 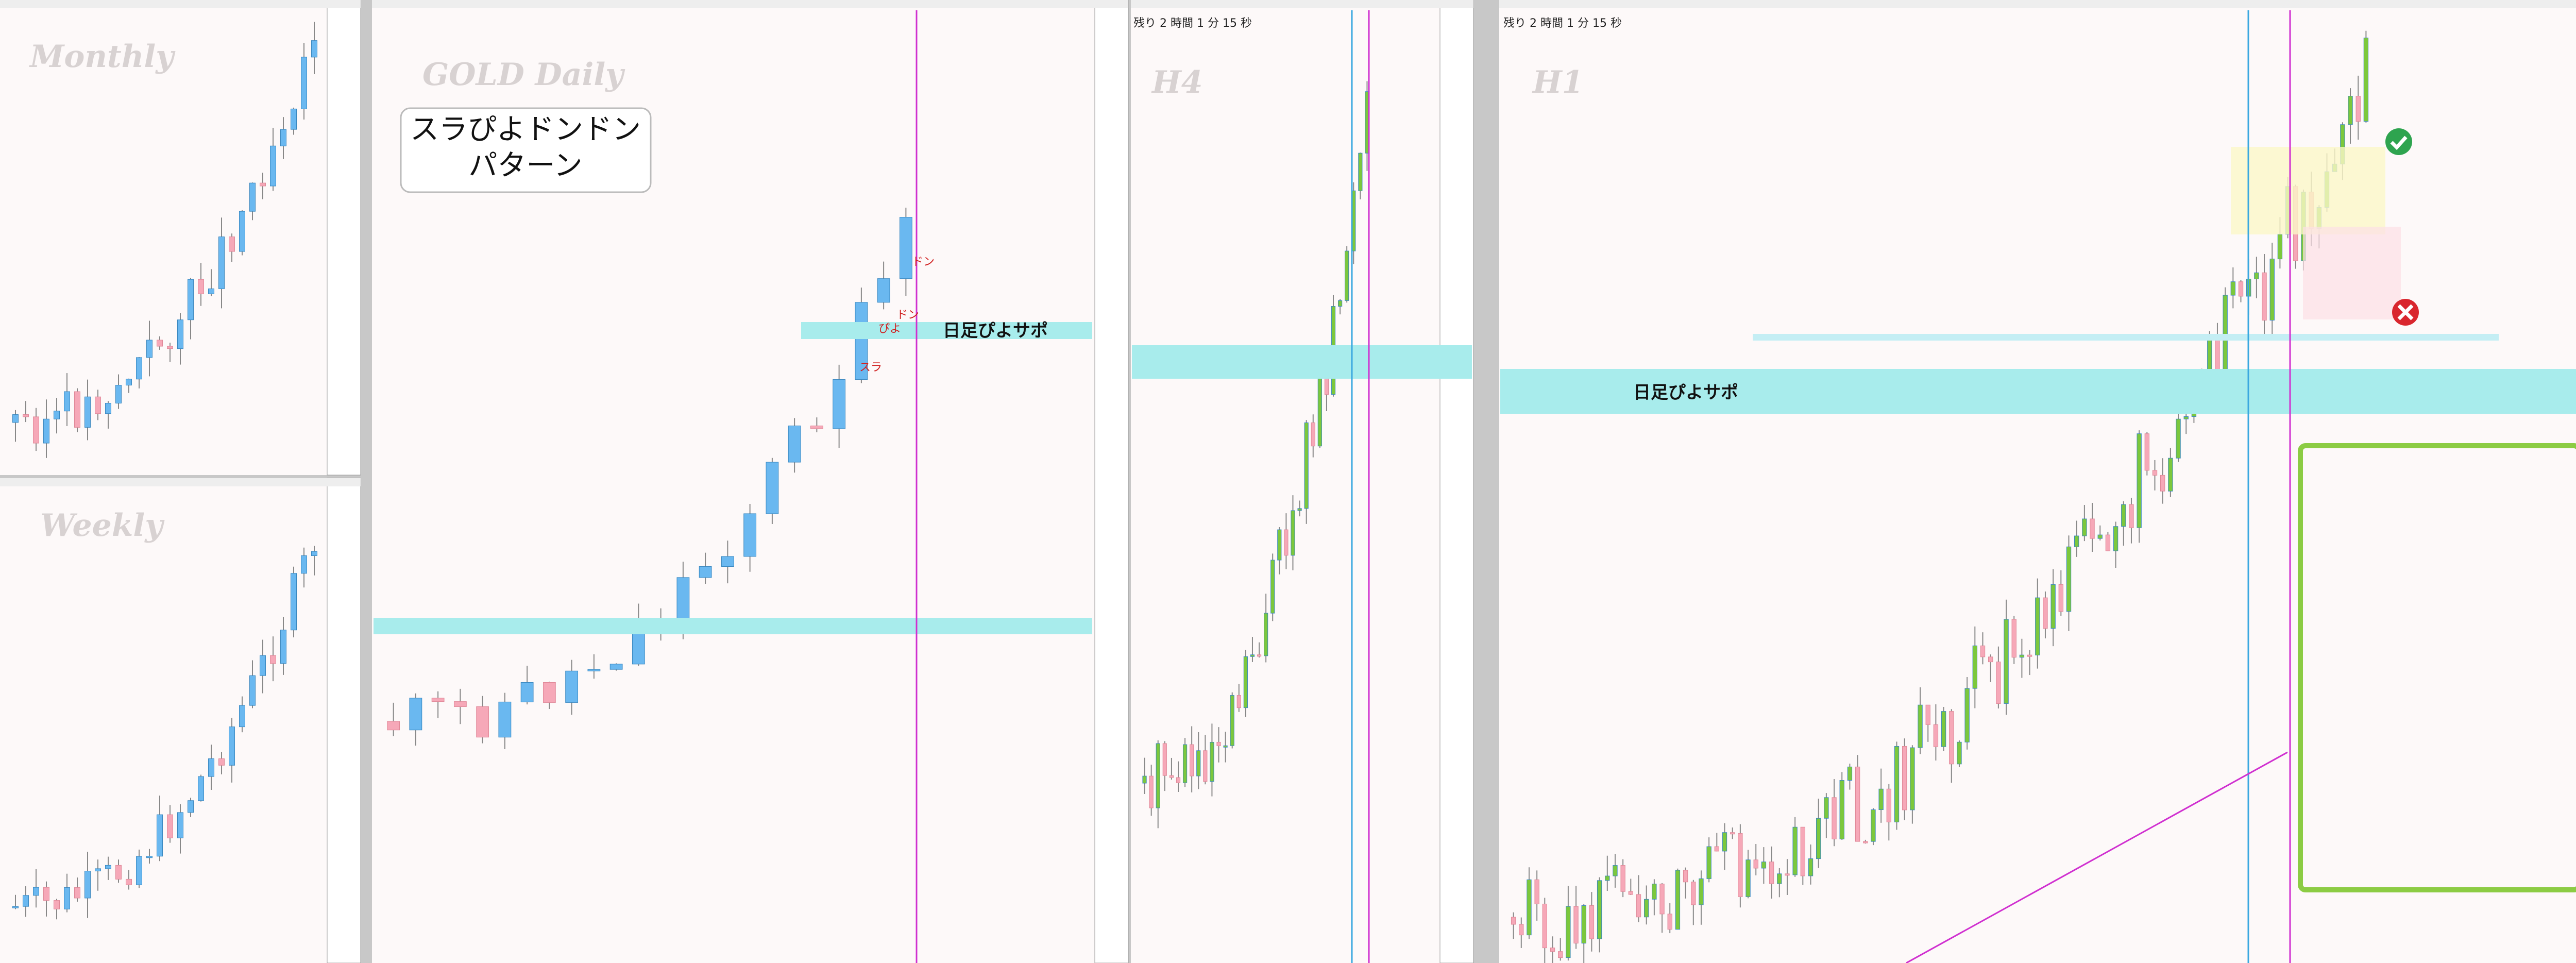 I want to click on support-line, so click(x=2126, y=338).